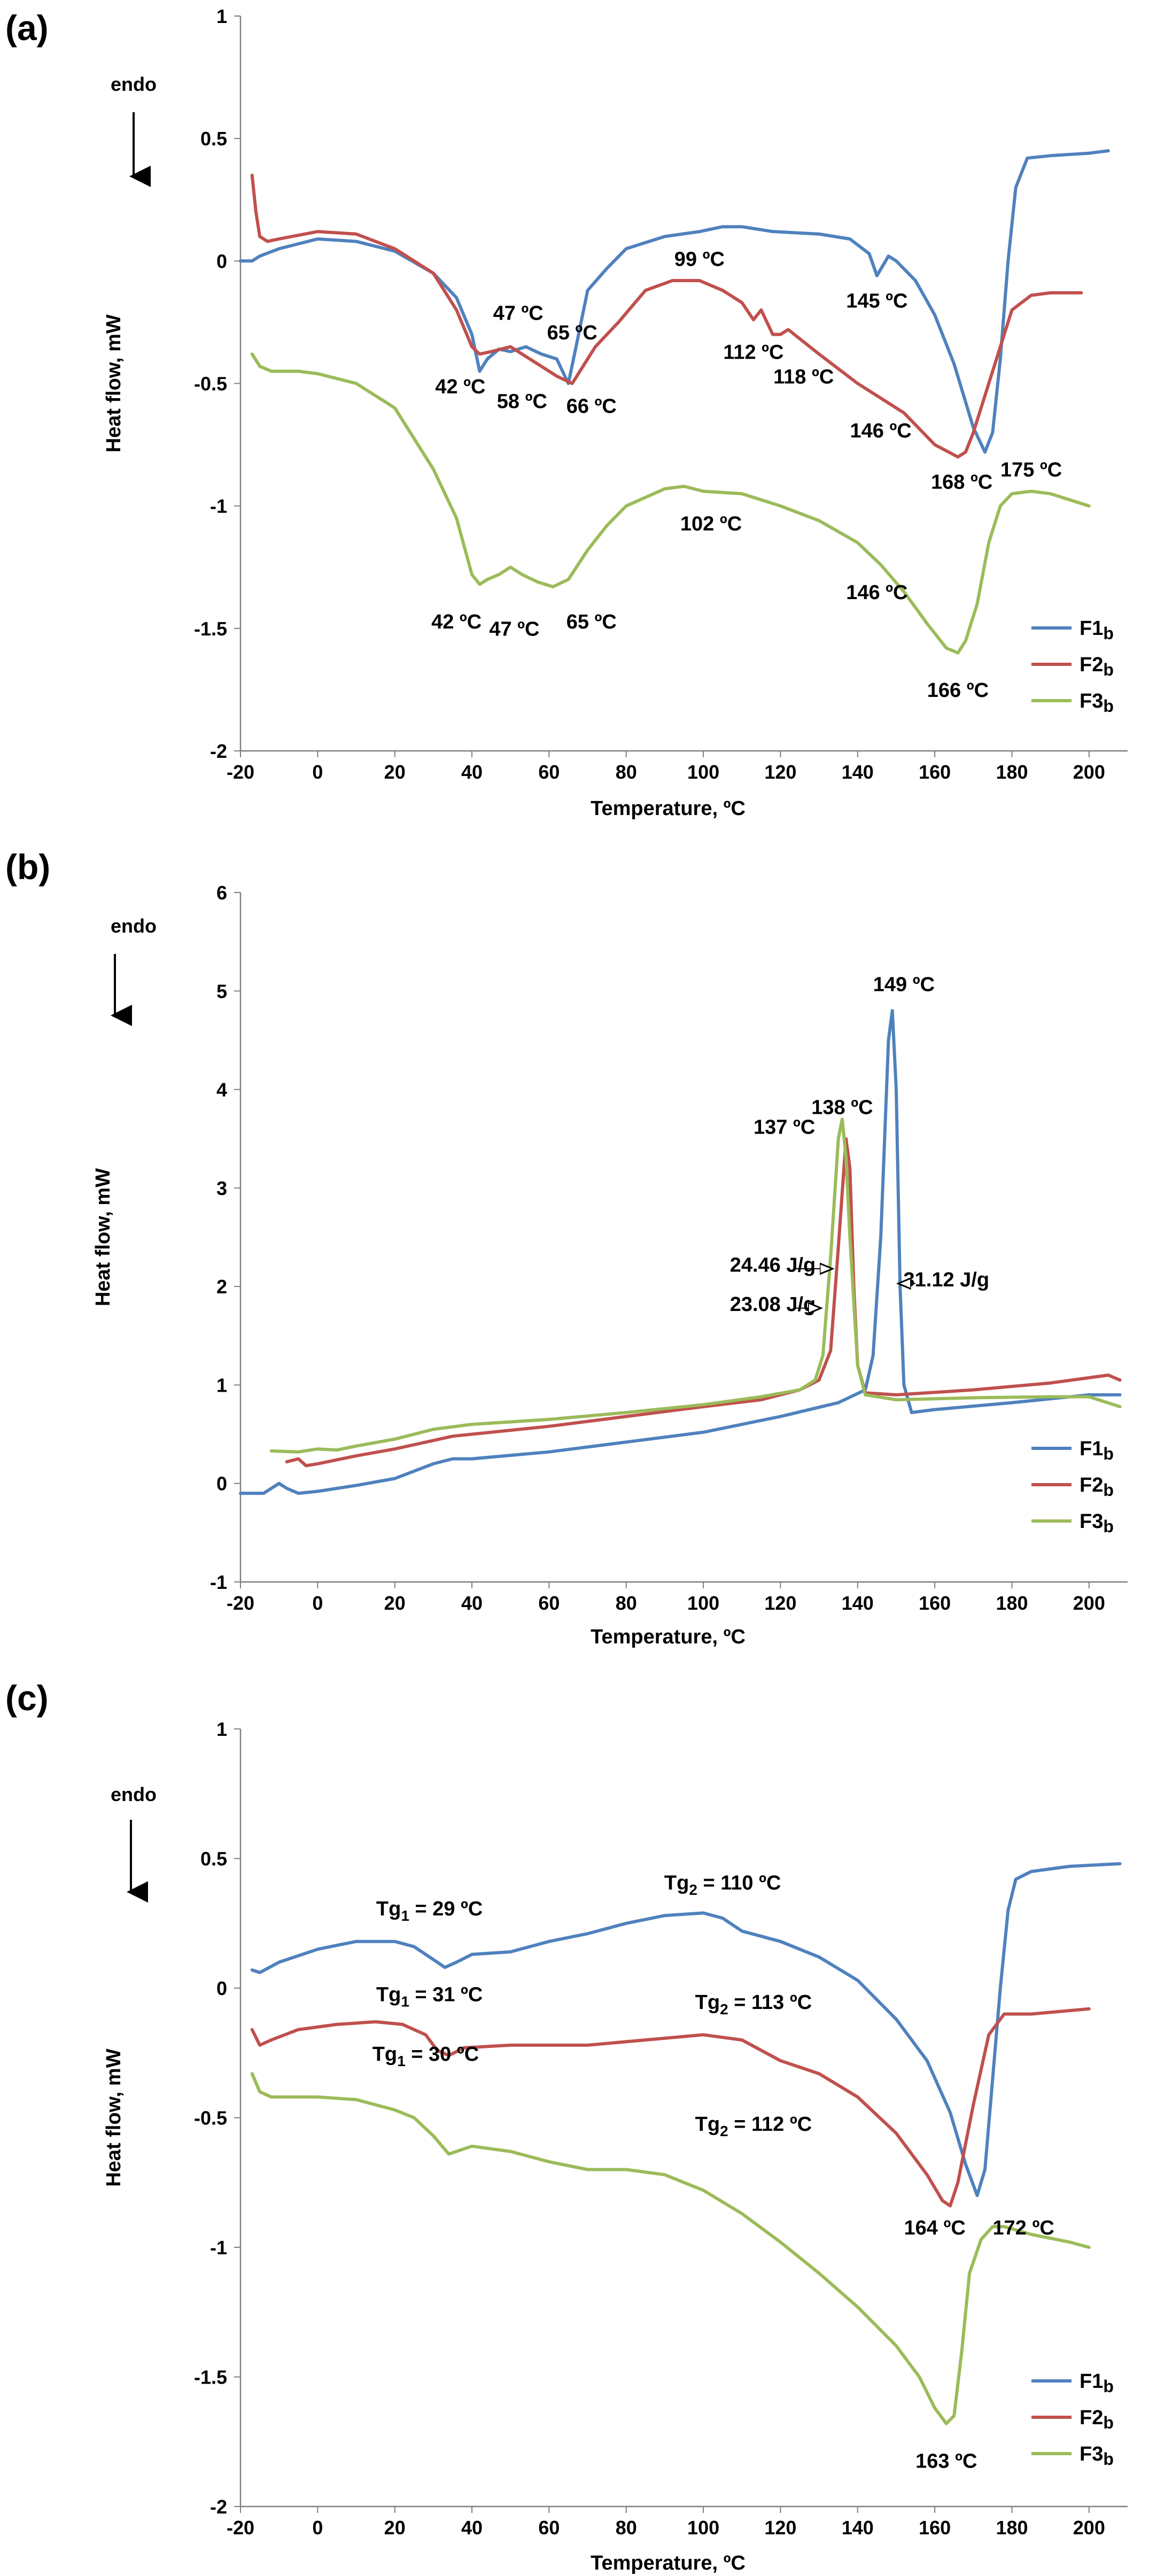  Describe the element at coordinates (221, 1188) in the screenshot. I see `y-tick-label: 3` at that location.